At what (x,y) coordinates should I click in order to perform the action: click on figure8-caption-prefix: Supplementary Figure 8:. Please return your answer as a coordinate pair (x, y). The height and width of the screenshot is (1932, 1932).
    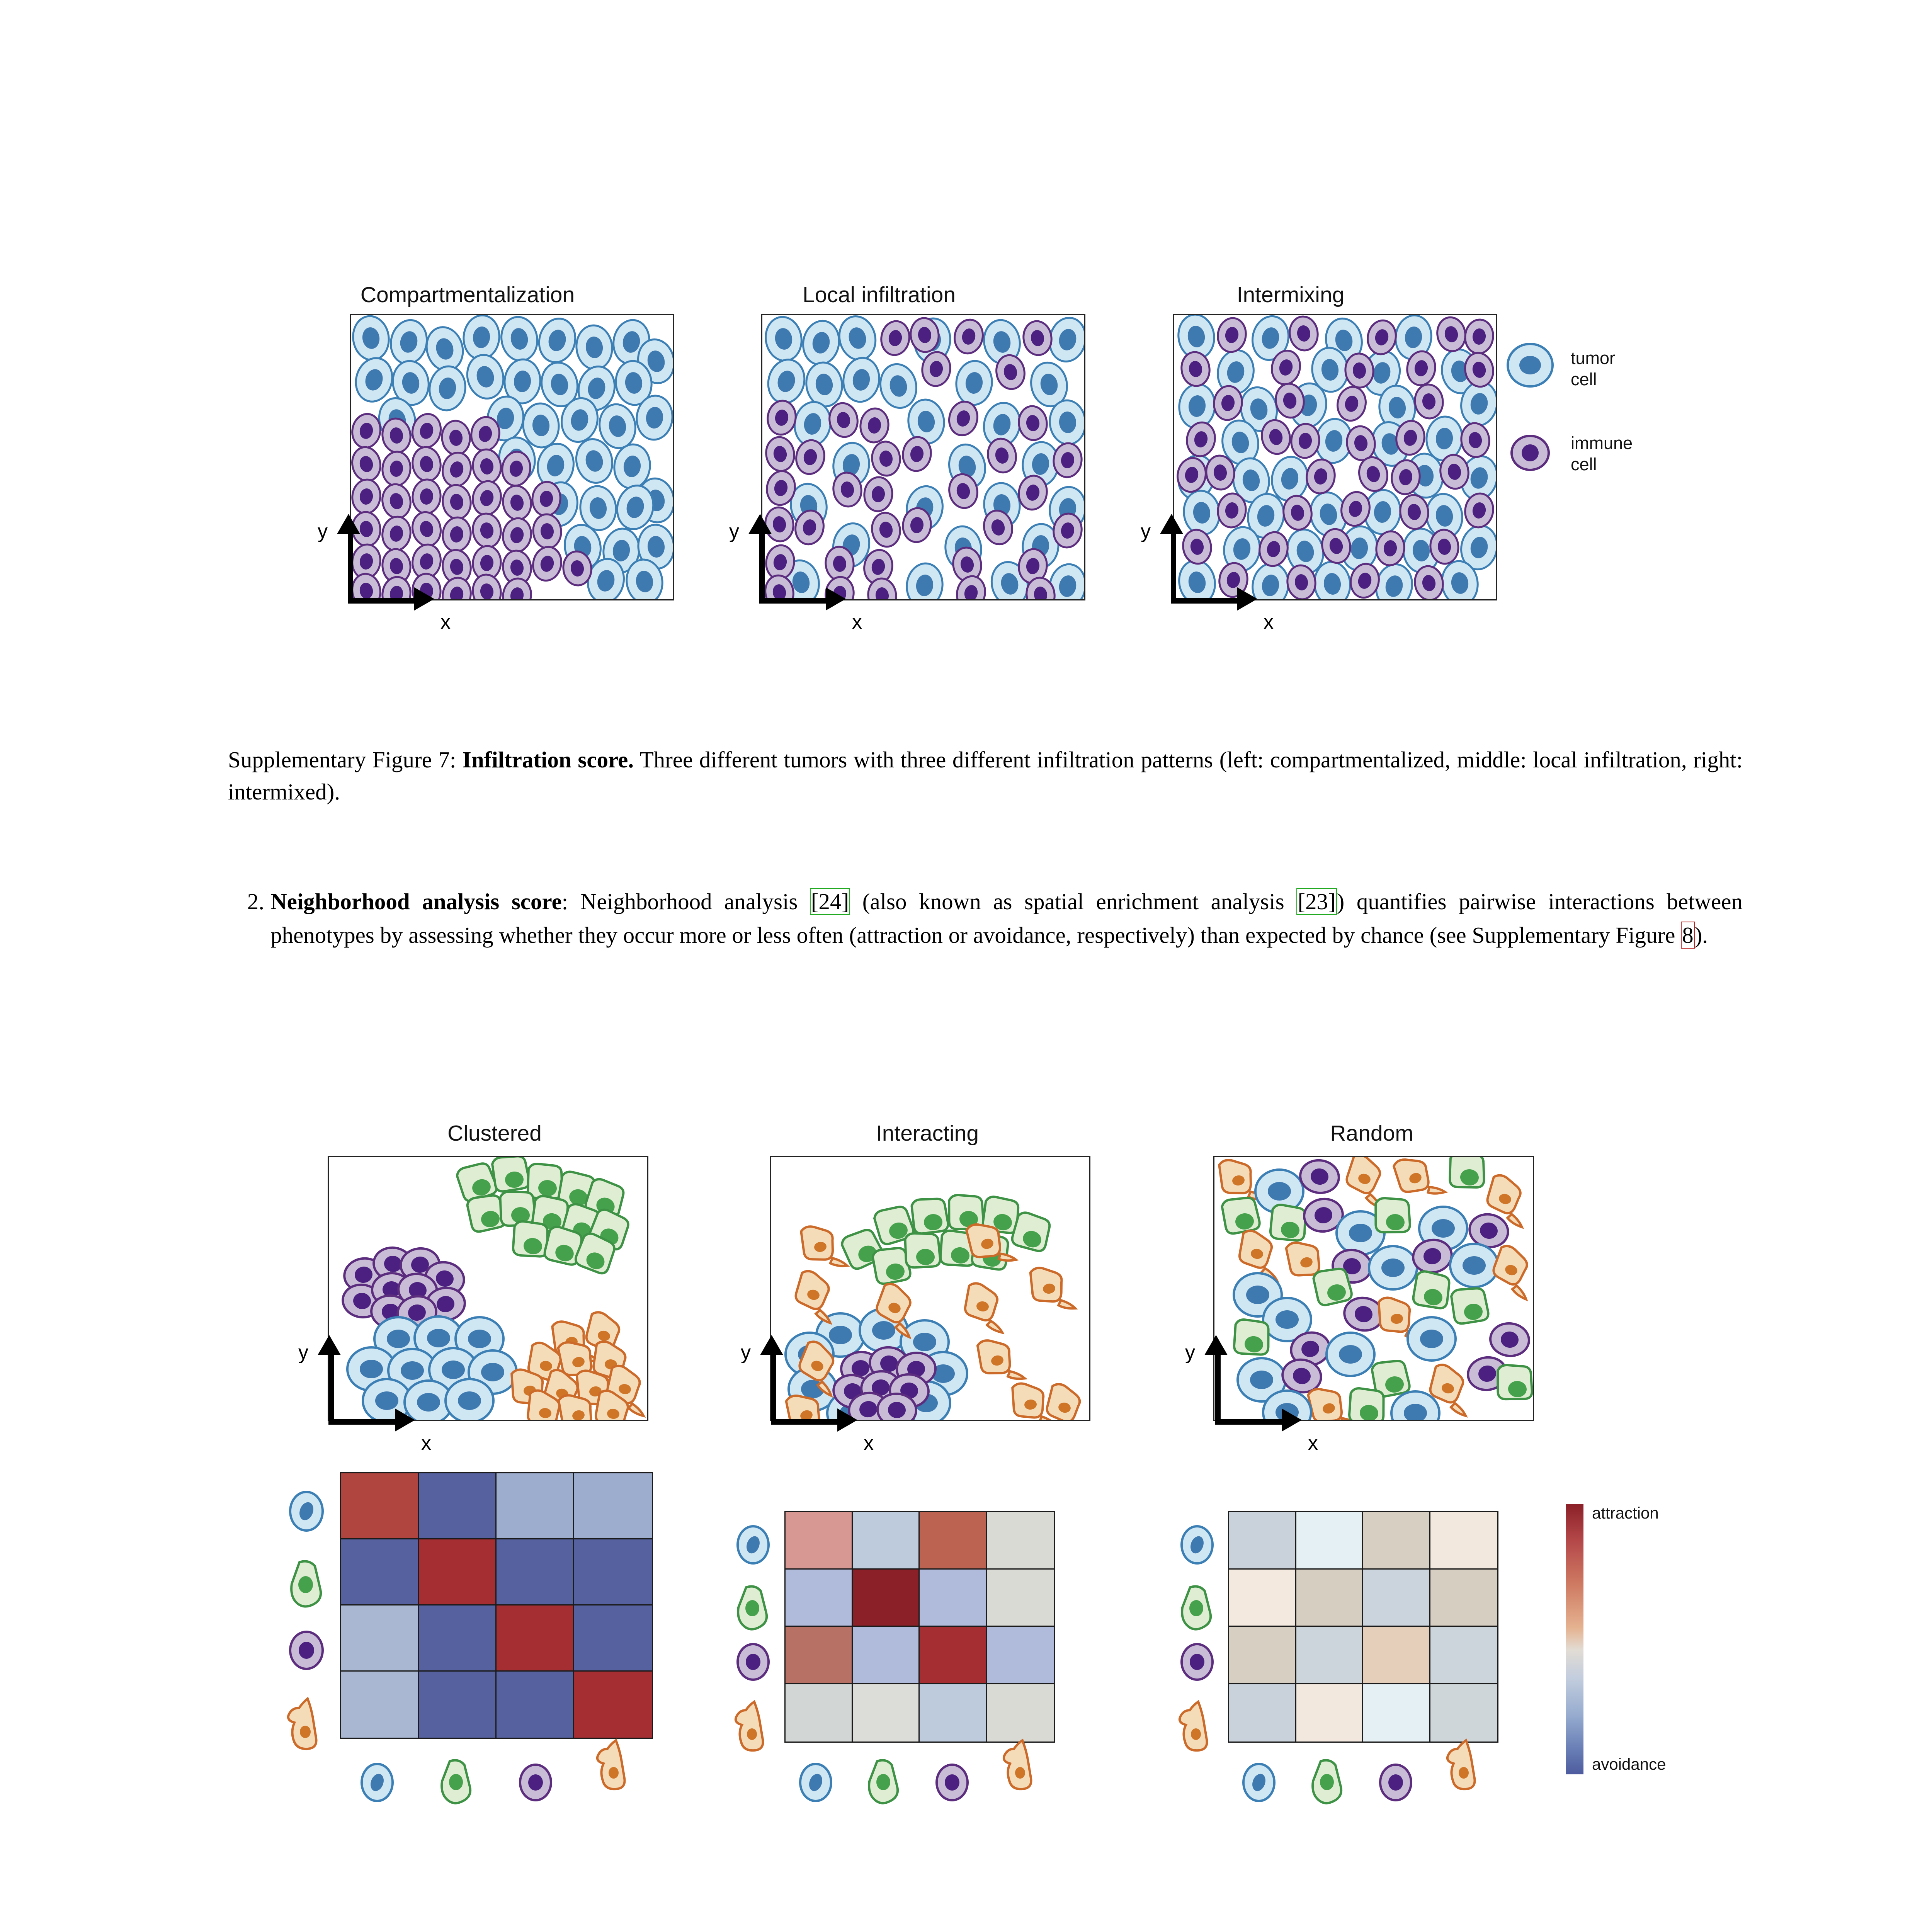
    Looking at the image, I should click on (342, 1930).